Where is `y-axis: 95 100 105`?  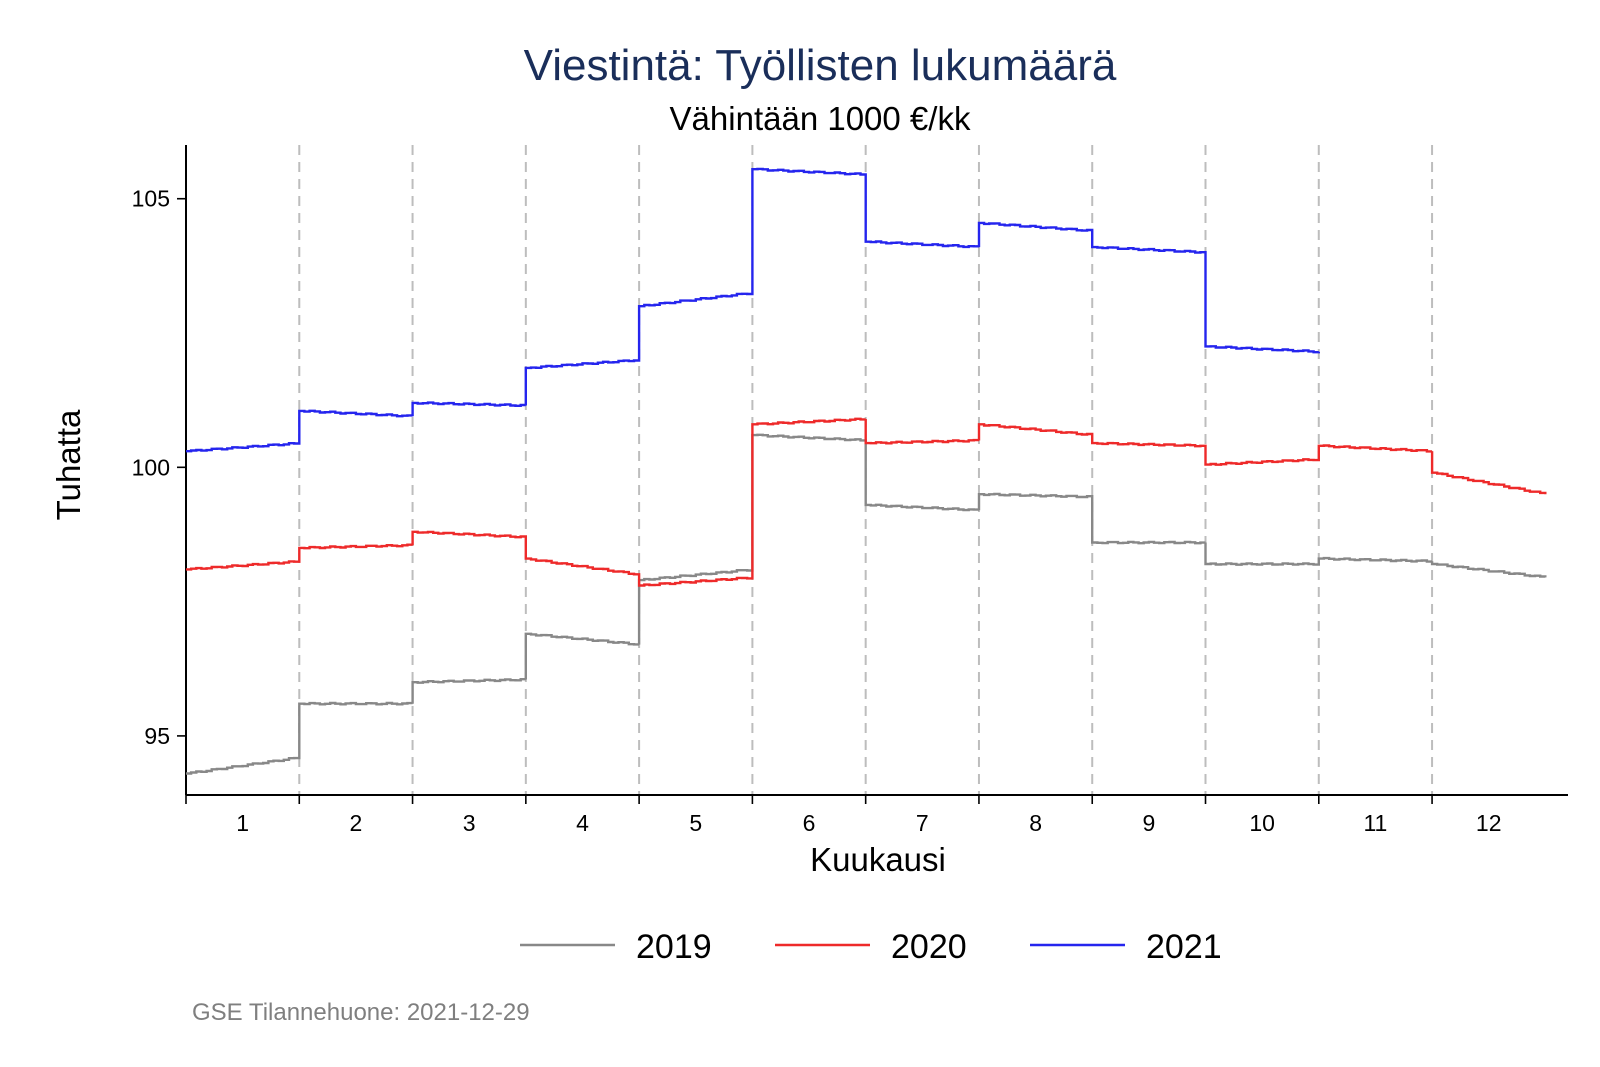 y-axis: 95 100 105 is located at coordinates (159, 470).